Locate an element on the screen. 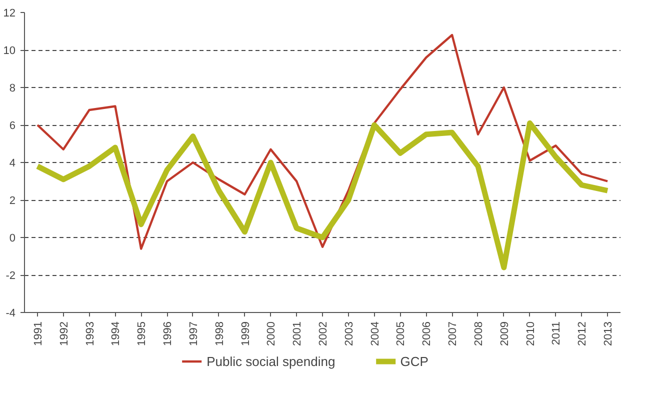 Image resolution: width=646 pixels, height=417 pixels. x-tick-label: 2005 is located at coordinates (401, 333).